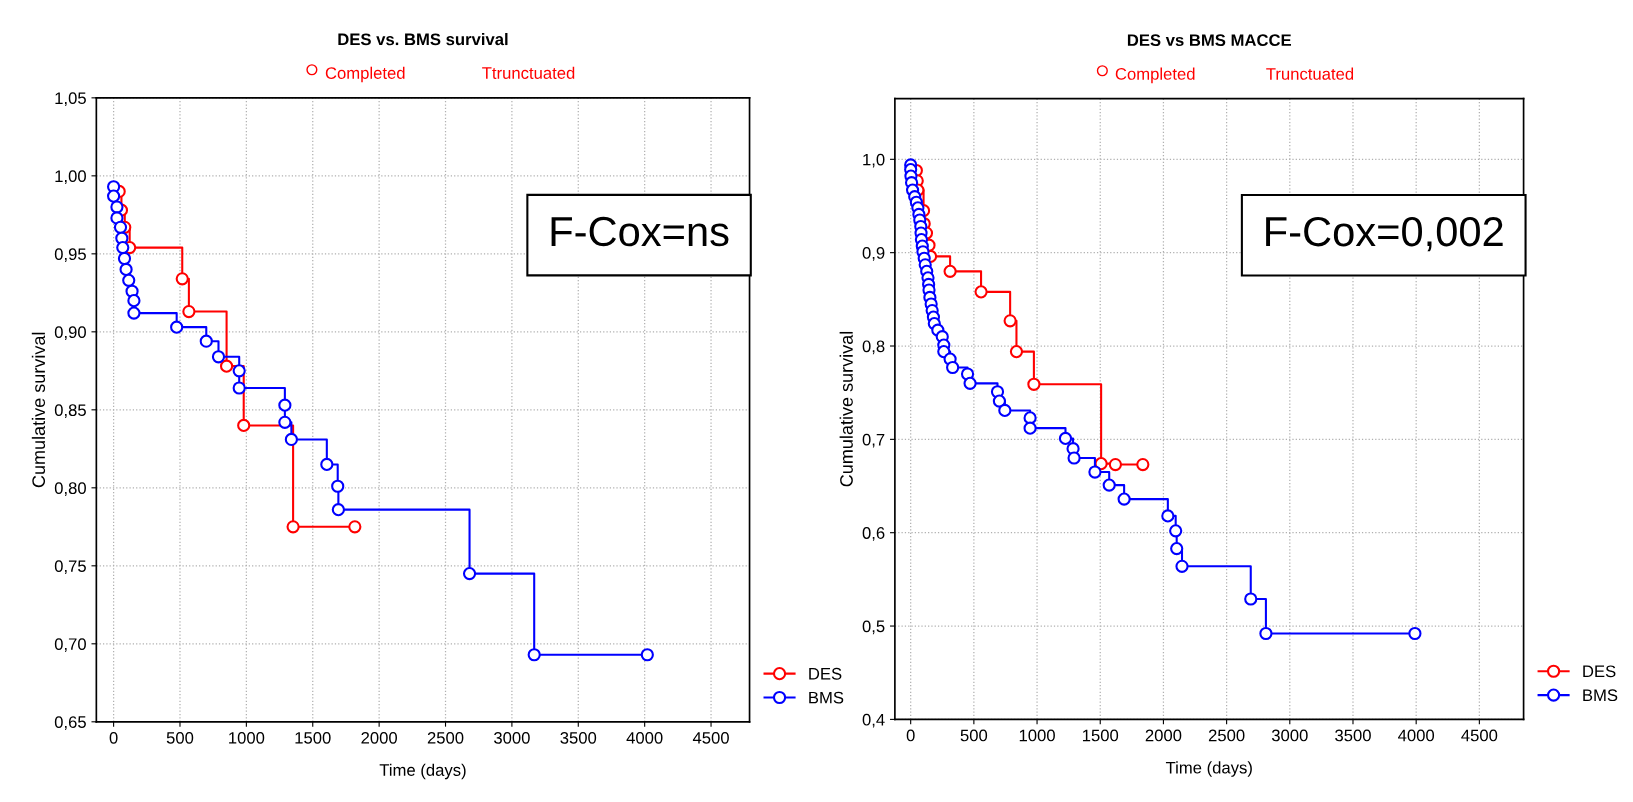  Describe the element at coordinates (873, 720) in the screenshot. I see `y-tick-label: 0,4` at that location.